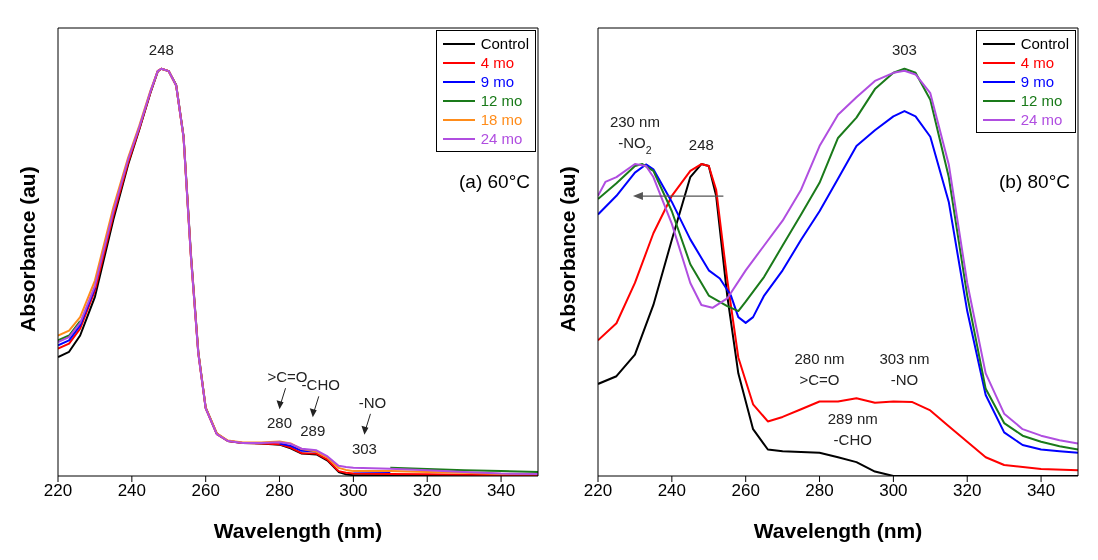 The width and height of the screenshot is (1098, 560). What do you see at coordinates (819, 369) in the screenshot?
I see `annotation: 280 nm >C=O` at bounding box center [819, 369].